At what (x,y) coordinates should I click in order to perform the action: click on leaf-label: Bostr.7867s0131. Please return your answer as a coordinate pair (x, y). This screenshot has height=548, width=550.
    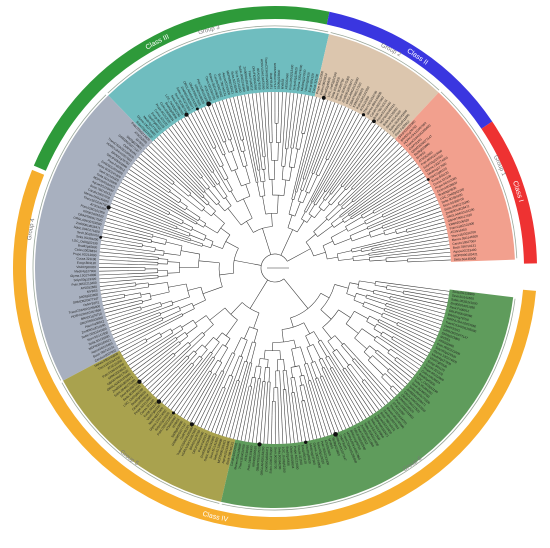
    Looking at the image, I should click on (229, 453).